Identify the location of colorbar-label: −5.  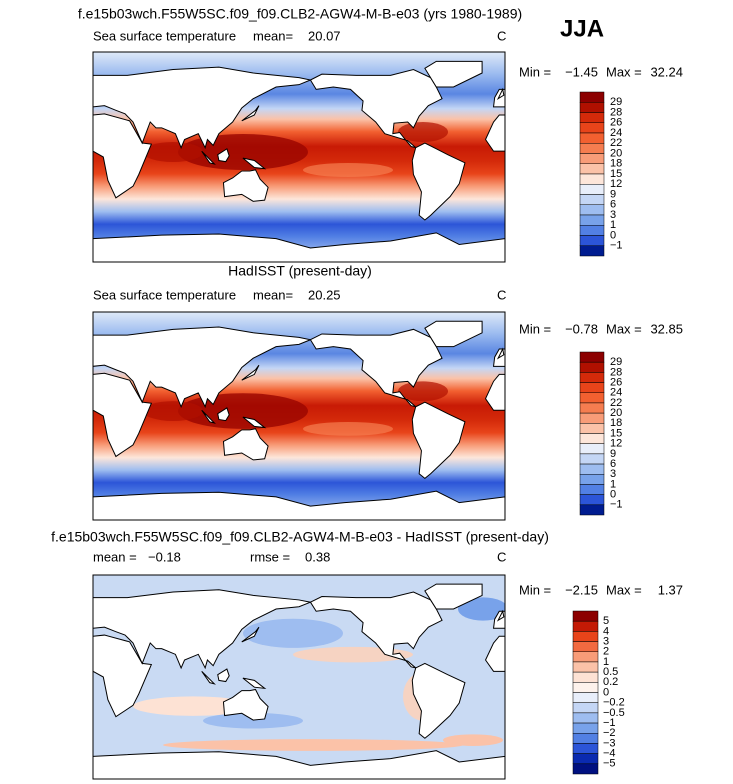
(609, 764).